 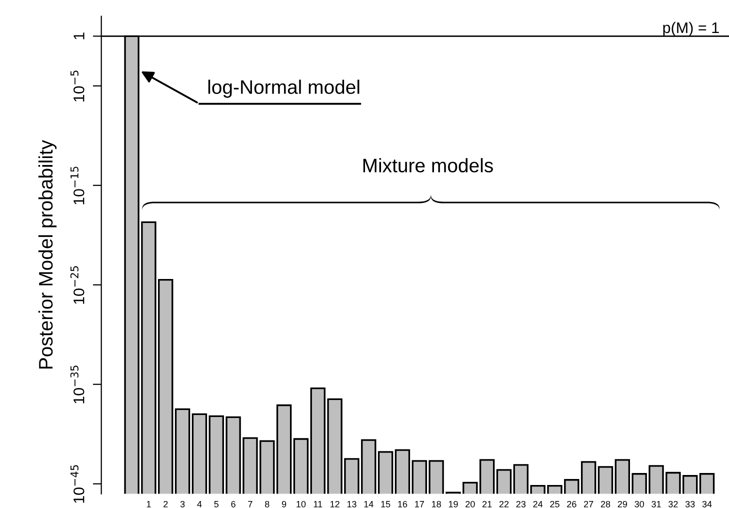 What do you see at coordinates (267, 504) in the screenshot?
I see `x-tick-label: 8` at bounding box center [267, 504].